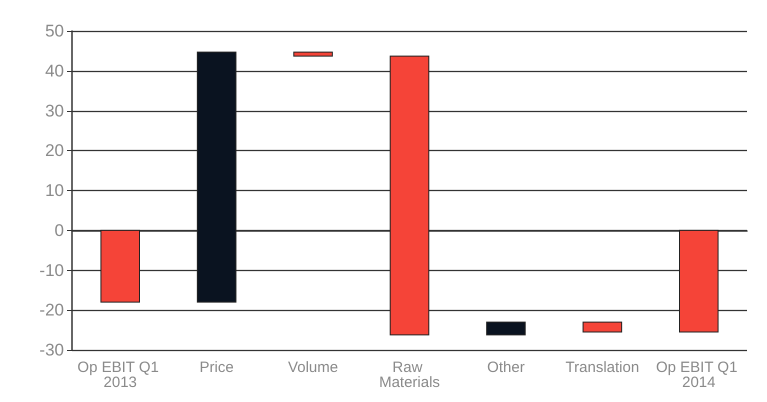 This screenshot has height=402, width=767. Describe the element at coordinates (699, 375) in the screenshot. I see `x-tick-label: Op EBIT Q1 2014` at that location.